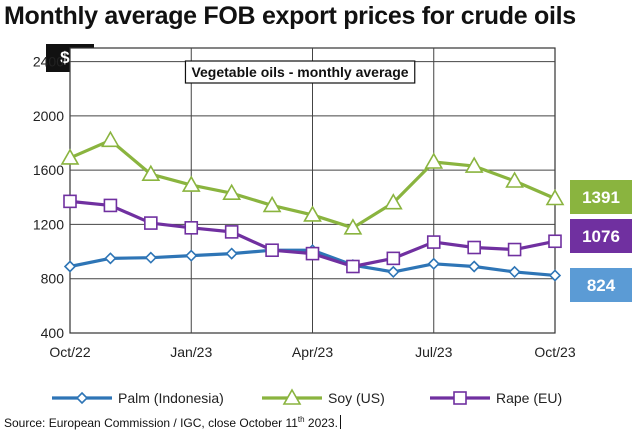 The width and height of the screenshot is (640, 437). What do you see at coordinates (356, 398) in the screenshot?
I see `legend-label: Soy (US)` at bounding box center [356, 398].